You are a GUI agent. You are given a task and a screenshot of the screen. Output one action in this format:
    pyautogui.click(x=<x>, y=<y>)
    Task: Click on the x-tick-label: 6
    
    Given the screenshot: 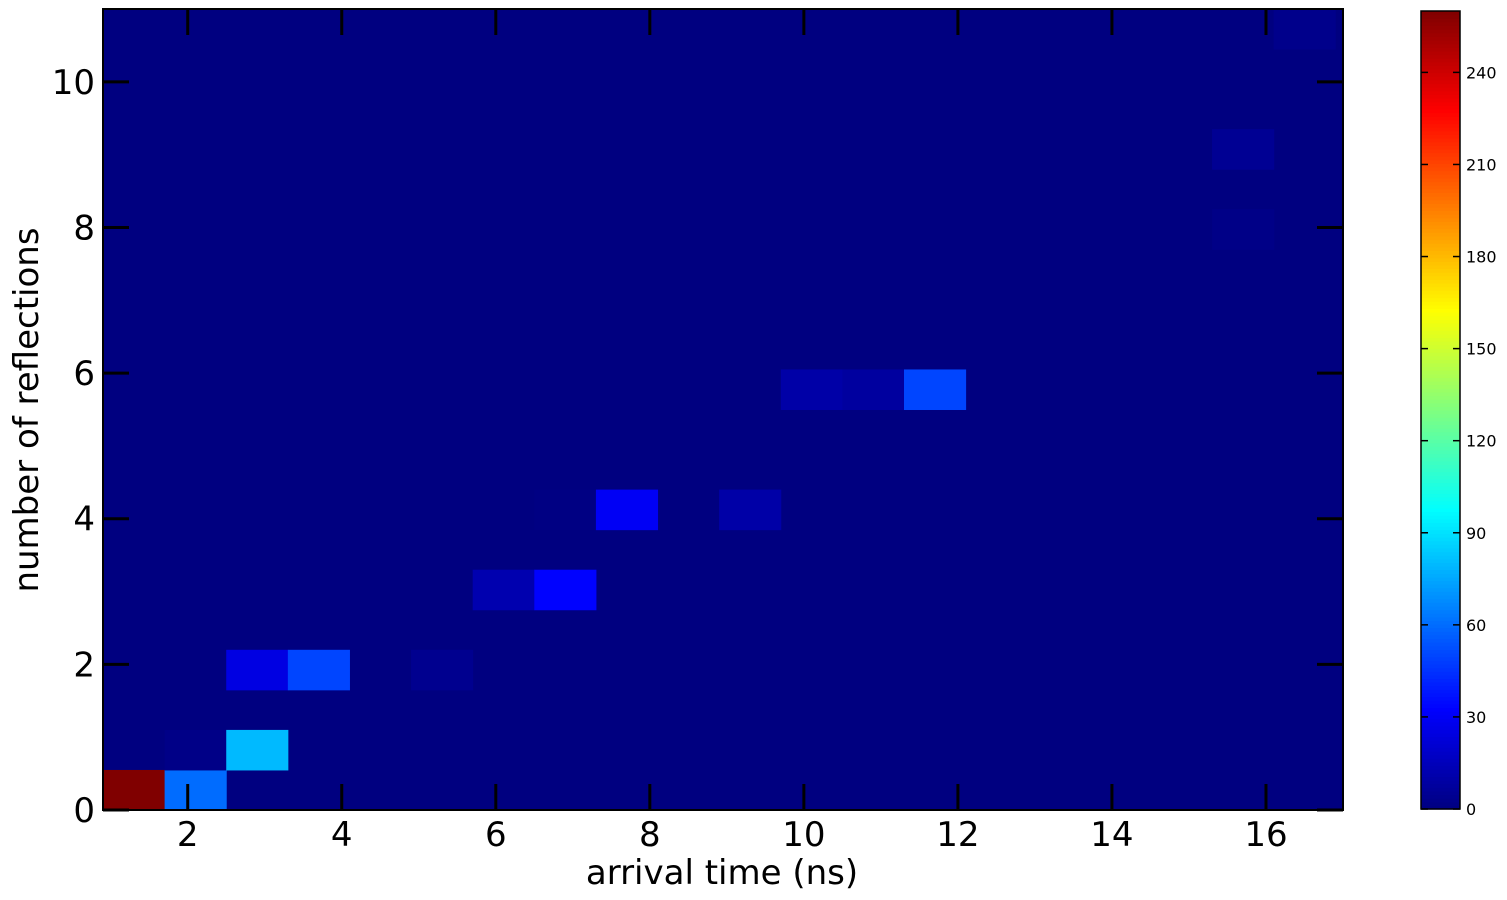 What is the action you would take?
    pyautogui.click(x=496, y=835)
    